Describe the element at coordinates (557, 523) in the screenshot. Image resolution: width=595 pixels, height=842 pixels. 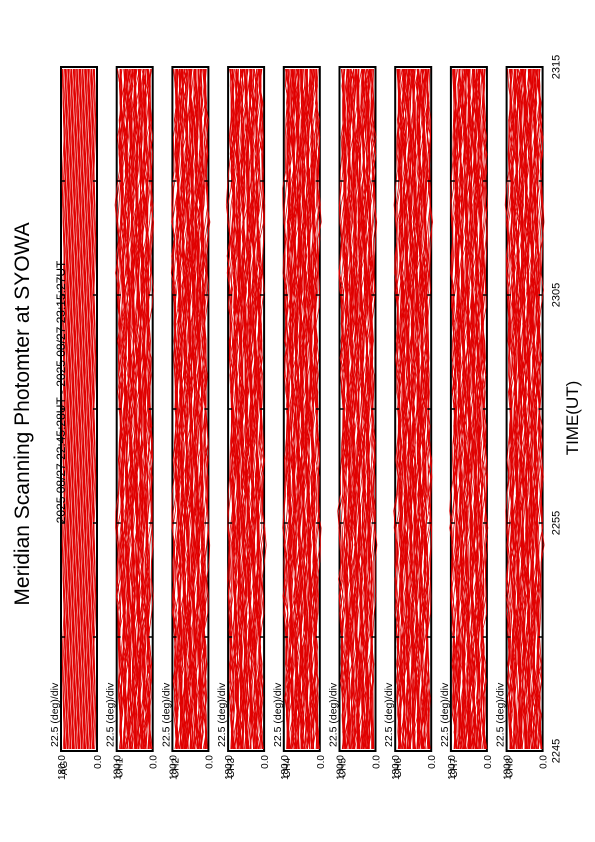
I see `x-tick-label: 2255` at that location.